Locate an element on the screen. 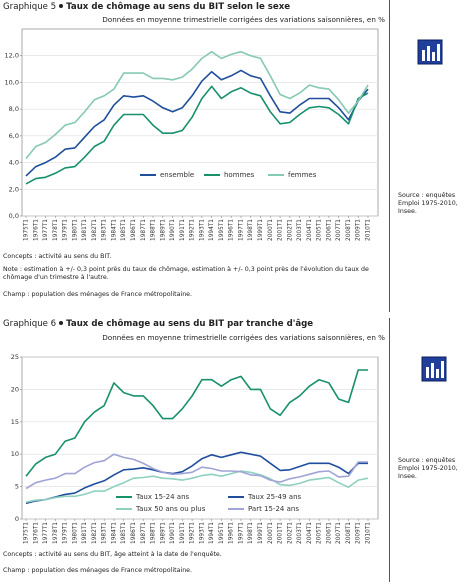  y-tick-label: 6,0 is located at coordinates (14, 136).